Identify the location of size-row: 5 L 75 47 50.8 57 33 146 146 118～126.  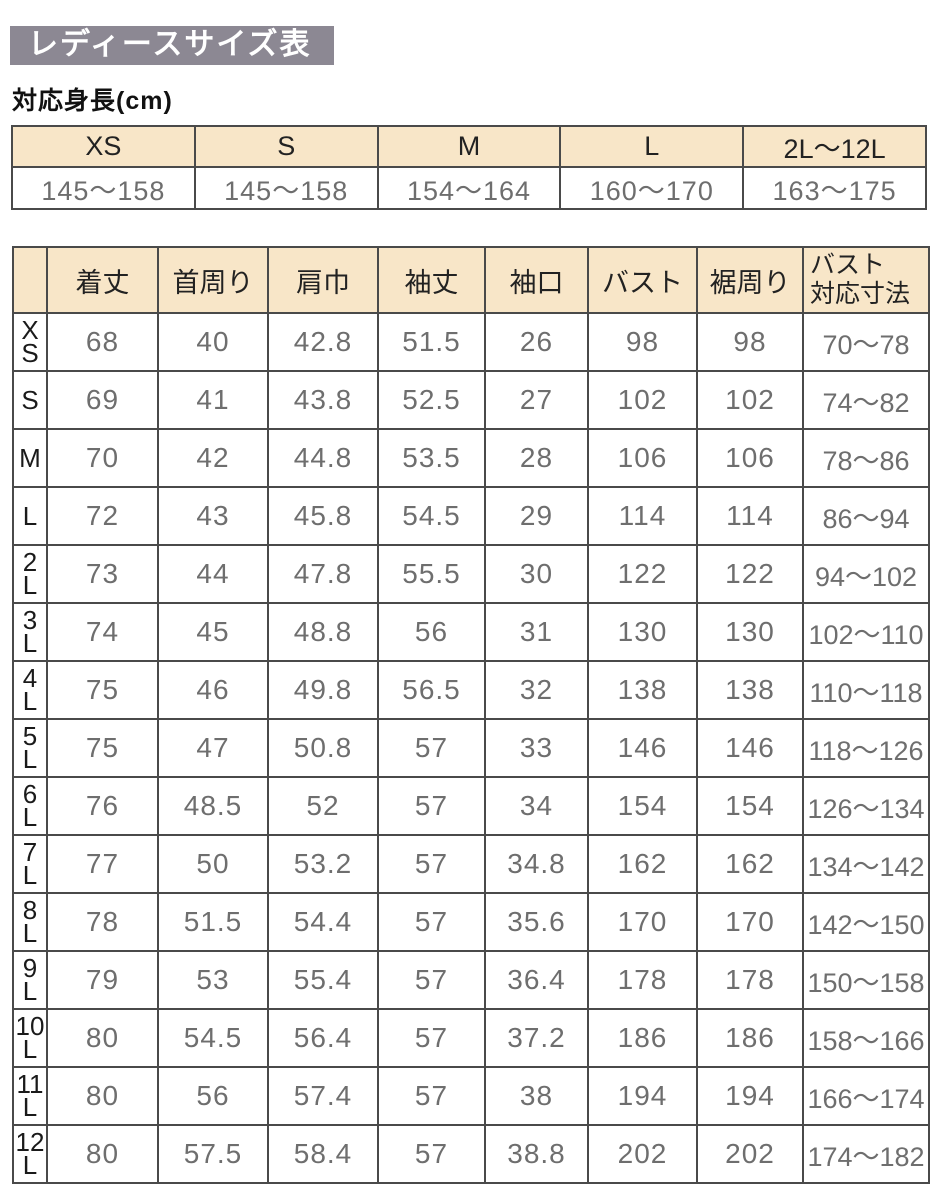
(471, 748).